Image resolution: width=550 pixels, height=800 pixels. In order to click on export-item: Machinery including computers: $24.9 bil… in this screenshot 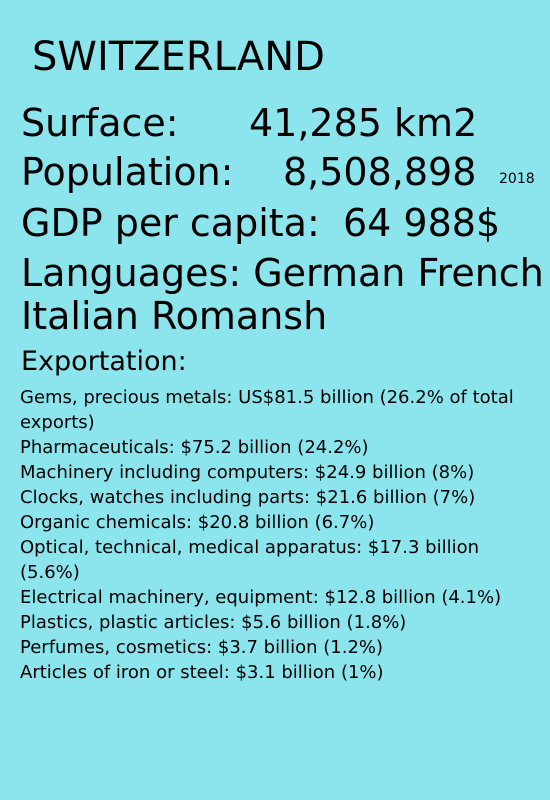, I will do `click(247, 472)`.